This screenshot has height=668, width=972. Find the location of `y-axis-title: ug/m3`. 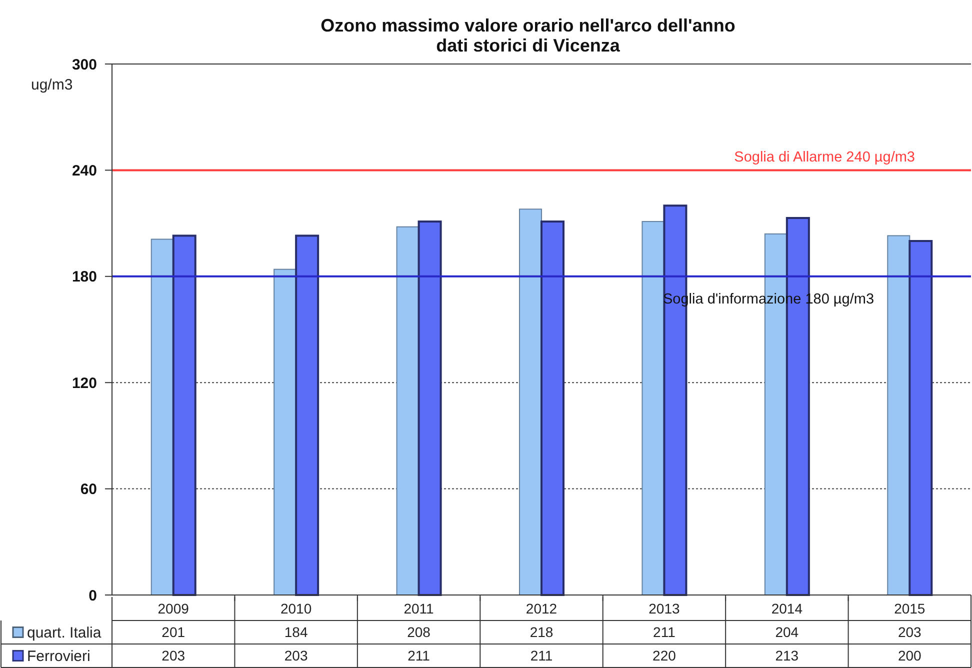

y-axis-title: ug/m3 is located at coordinates (52, 85).